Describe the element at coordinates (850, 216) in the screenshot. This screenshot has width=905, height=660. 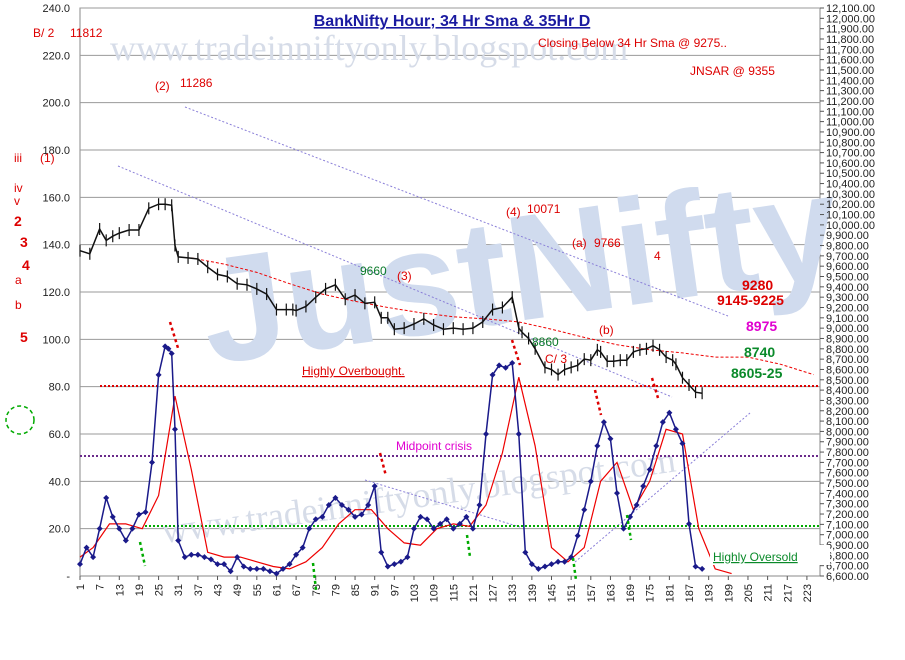
I see `right-tick-label: 10,100.00` at that location.